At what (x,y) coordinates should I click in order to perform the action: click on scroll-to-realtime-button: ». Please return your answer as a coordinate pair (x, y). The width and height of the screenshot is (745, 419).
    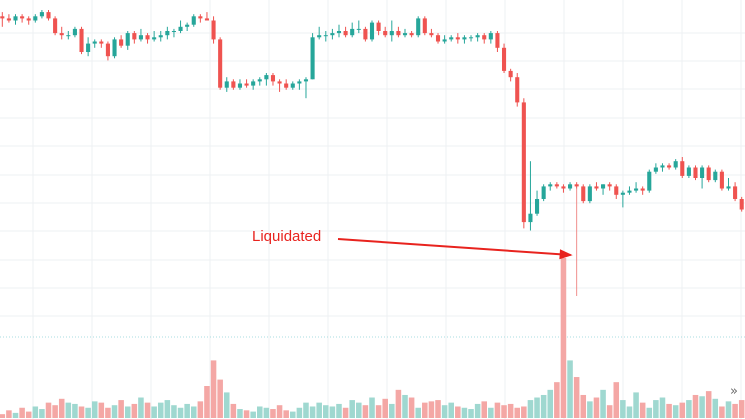
    Looking at the image, I should click on (734, 392).